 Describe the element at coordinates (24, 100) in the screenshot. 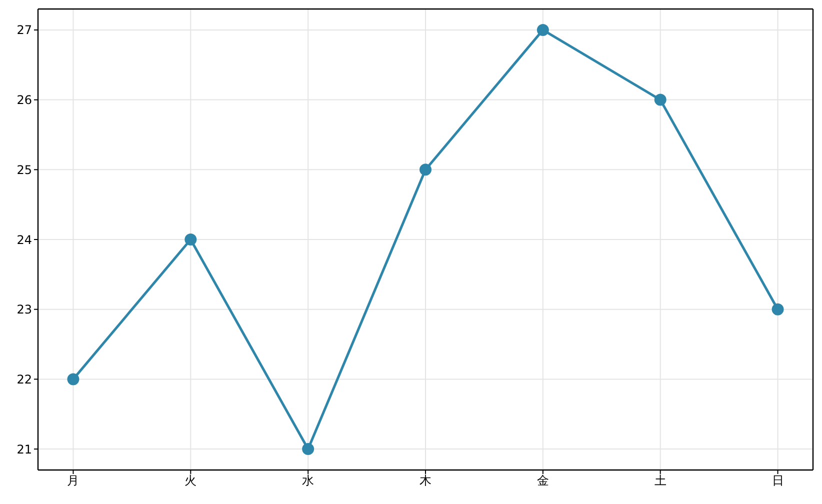

I see `y-tick-label: 26` at that location.